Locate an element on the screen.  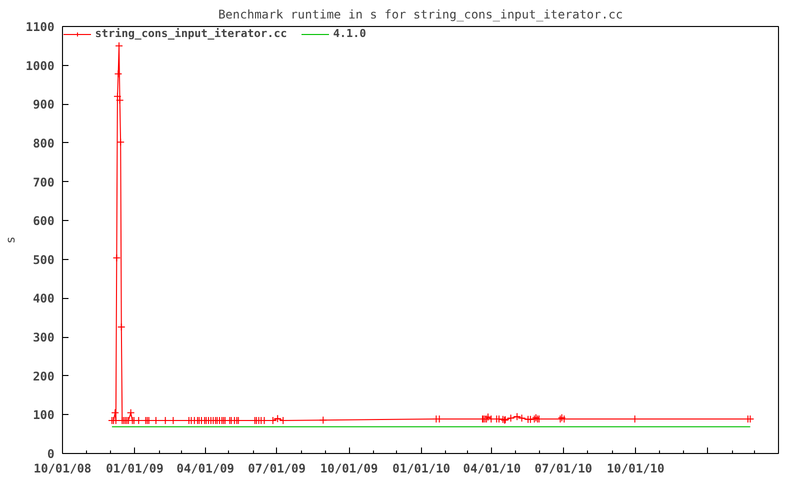
x-tick-label: 10/01/10 is located at coordinates (635, 469).